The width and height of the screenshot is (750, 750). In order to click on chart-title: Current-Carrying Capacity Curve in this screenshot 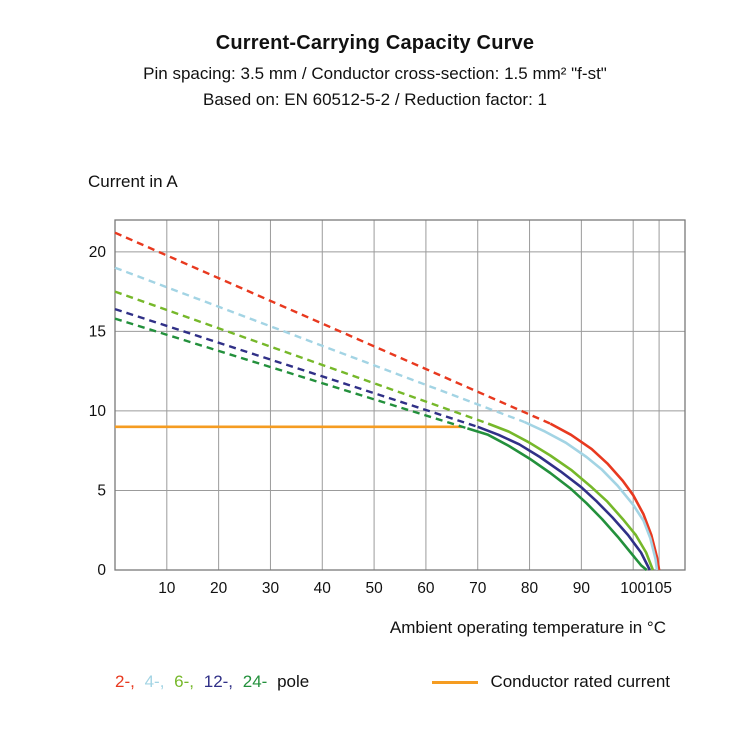, I will do `click(375, 43)`.